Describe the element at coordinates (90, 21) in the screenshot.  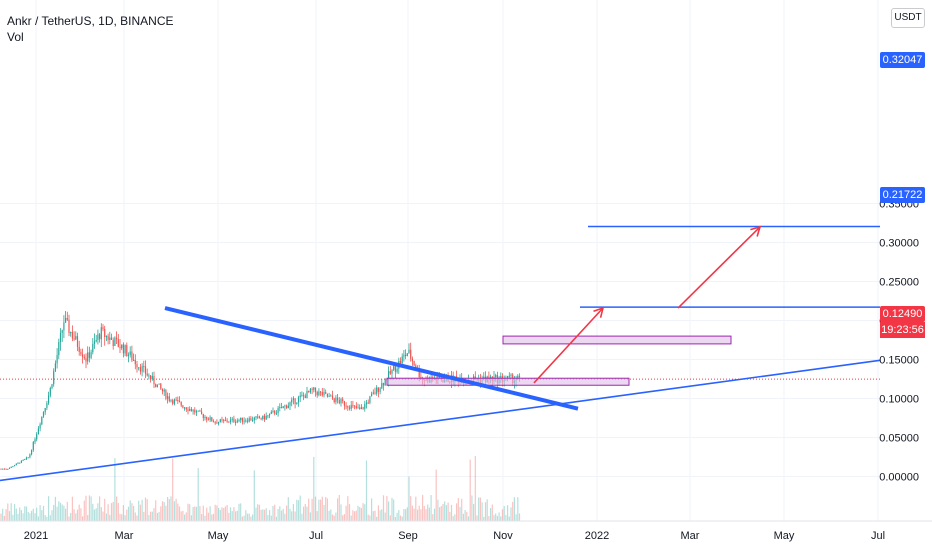
I see `symbol-title: Ankr / TetherUS, 1D, BINANCE` at that location.